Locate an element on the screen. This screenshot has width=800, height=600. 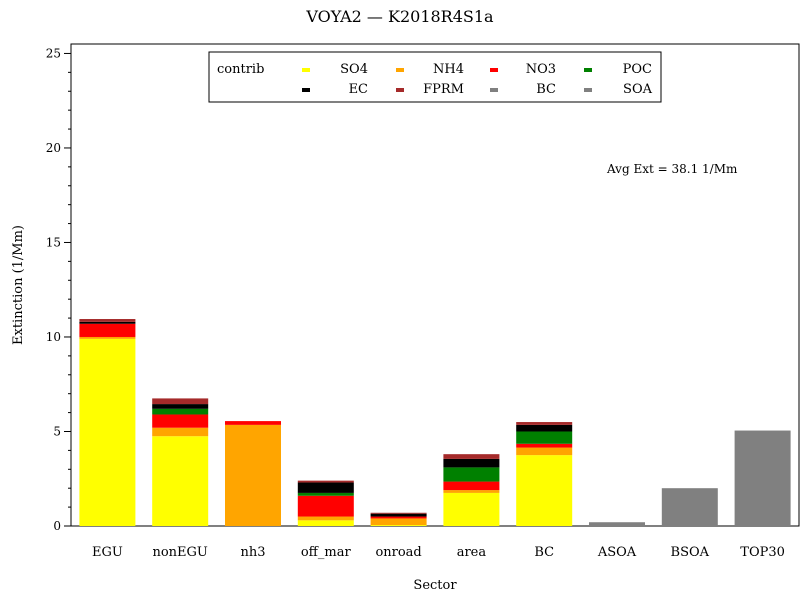
bar-segment-area-poc is located at coordinates (471, 474).